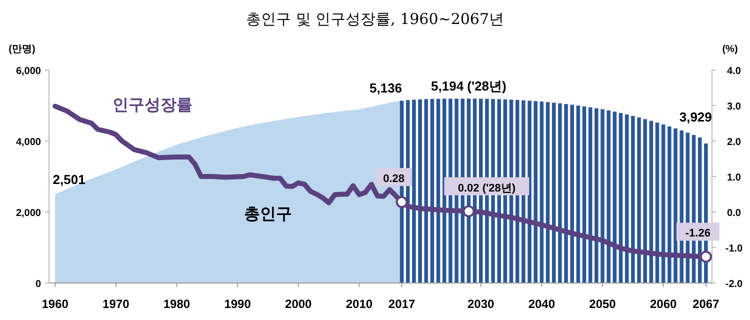 This screenshot has height=320, width=750. I want to click on y2-tick-label: -2.0, so click(734, 284).